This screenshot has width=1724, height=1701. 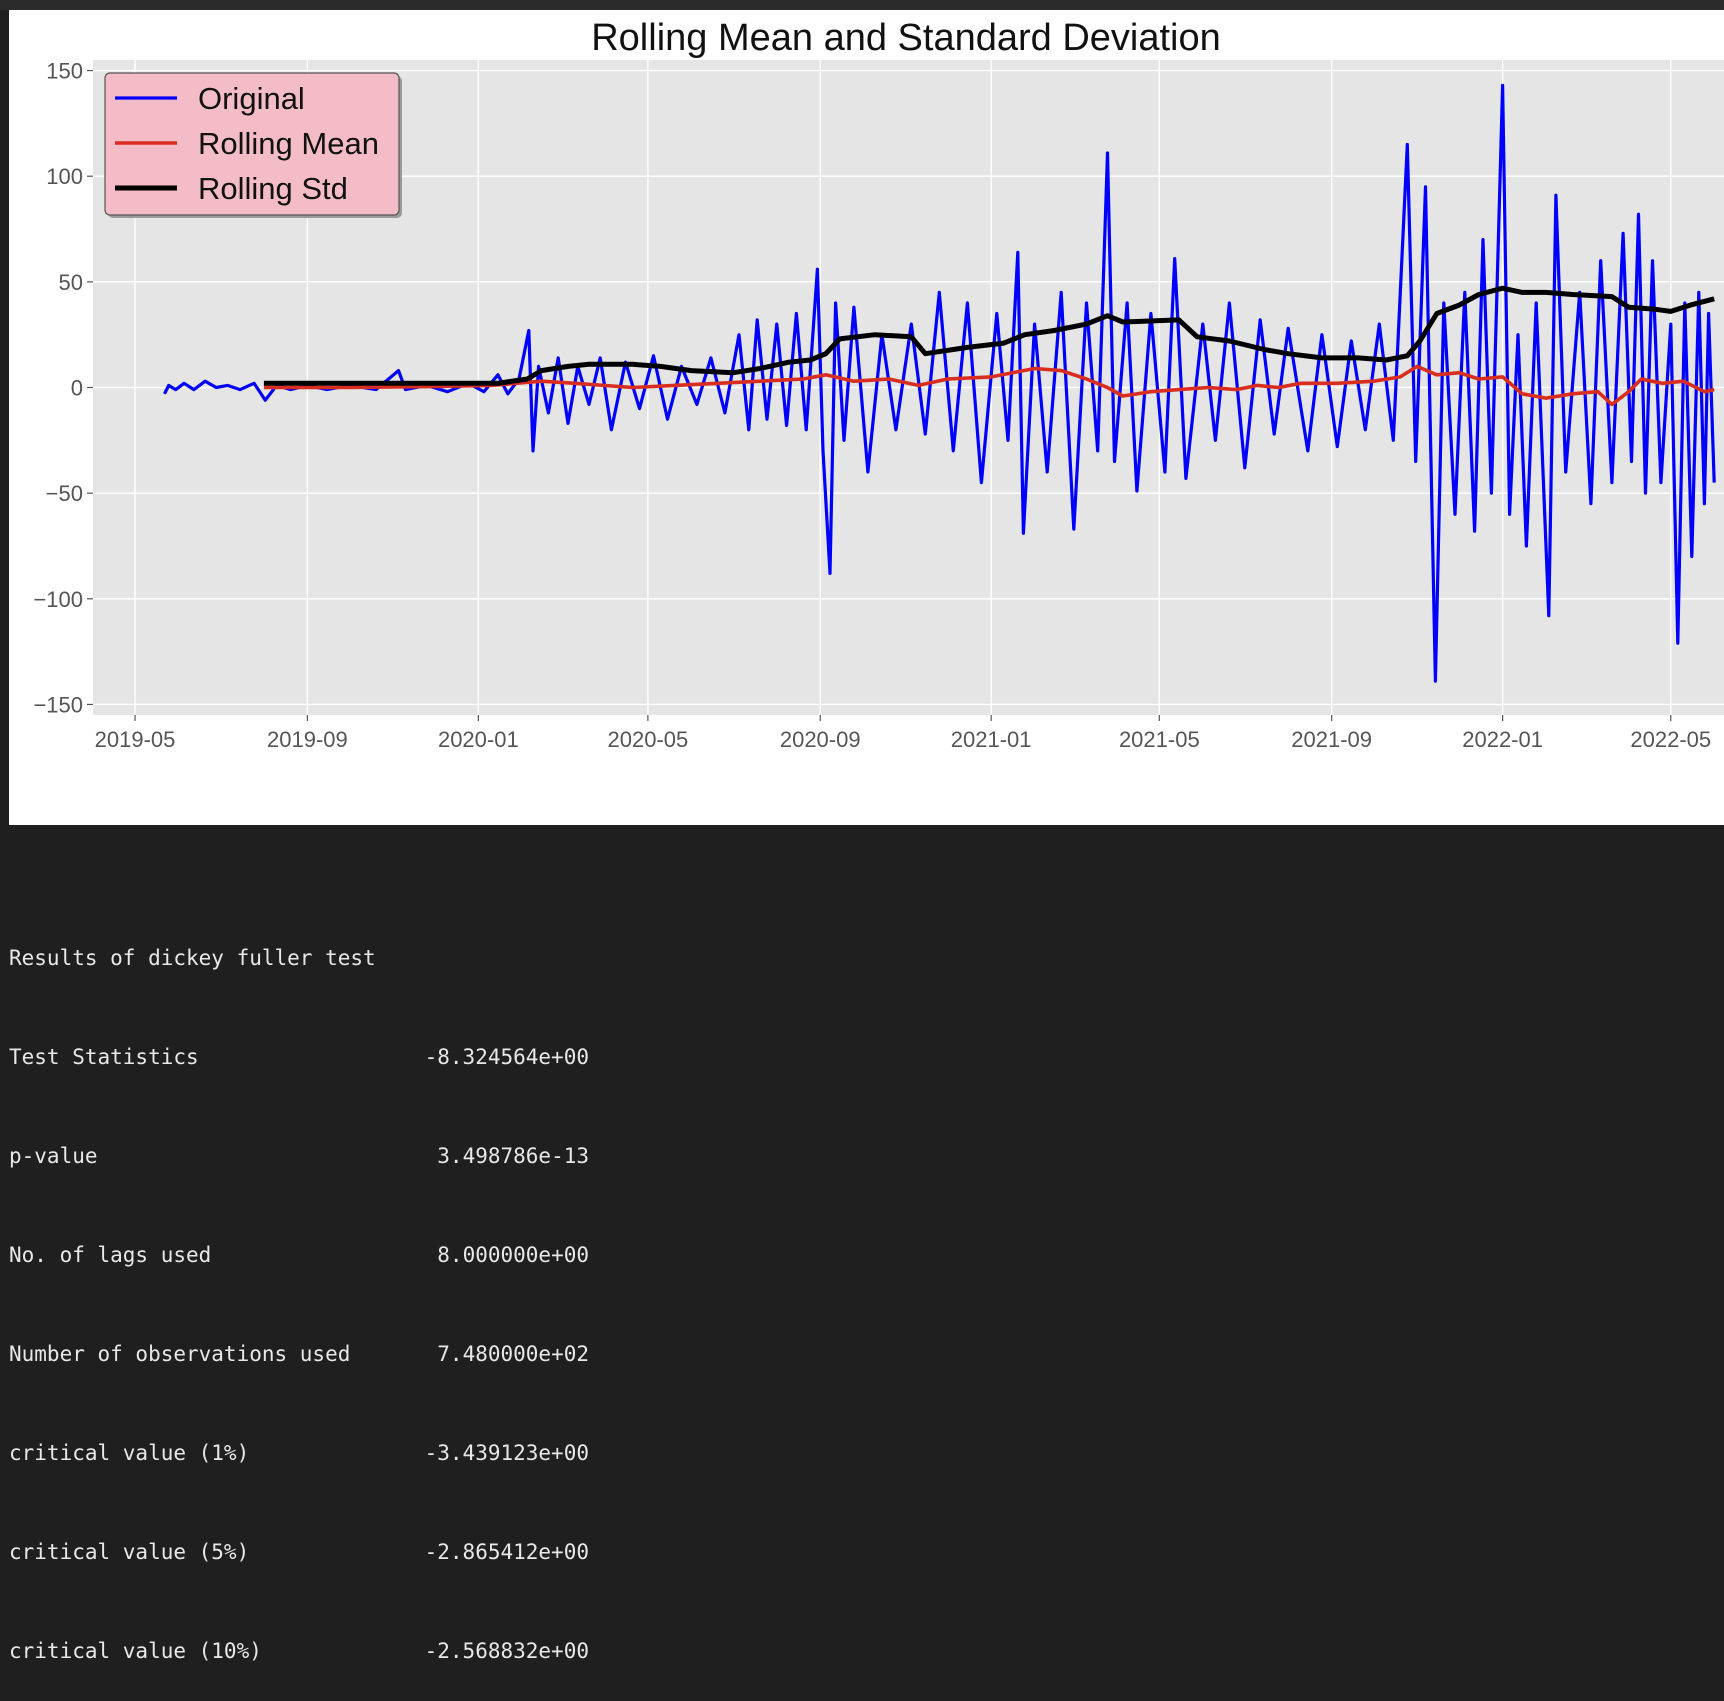 I want to click on x-tick-label: 2021-01, so click(x=991, y=739).